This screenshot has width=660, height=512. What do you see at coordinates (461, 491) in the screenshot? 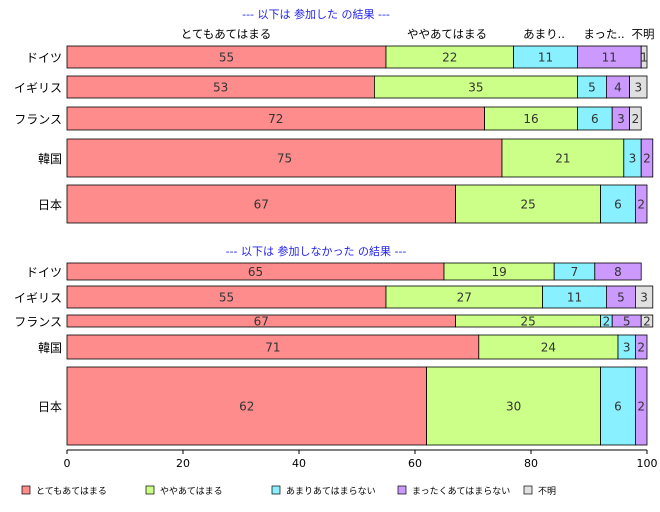
I see `legend-label: まったくあてはまらない` at bounding box center [461, 491].